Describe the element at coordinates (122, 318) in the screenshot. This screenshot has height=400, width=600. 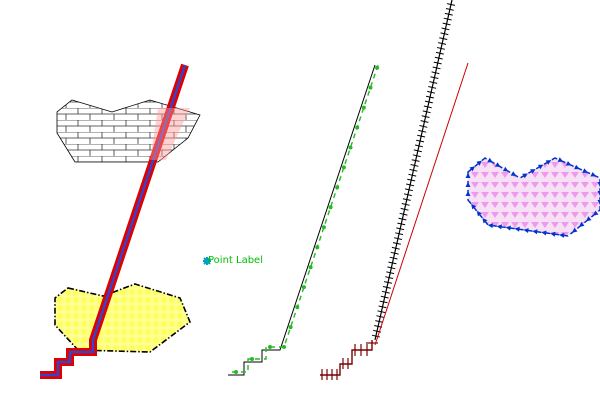
I see `polygon-yellow` at that location.